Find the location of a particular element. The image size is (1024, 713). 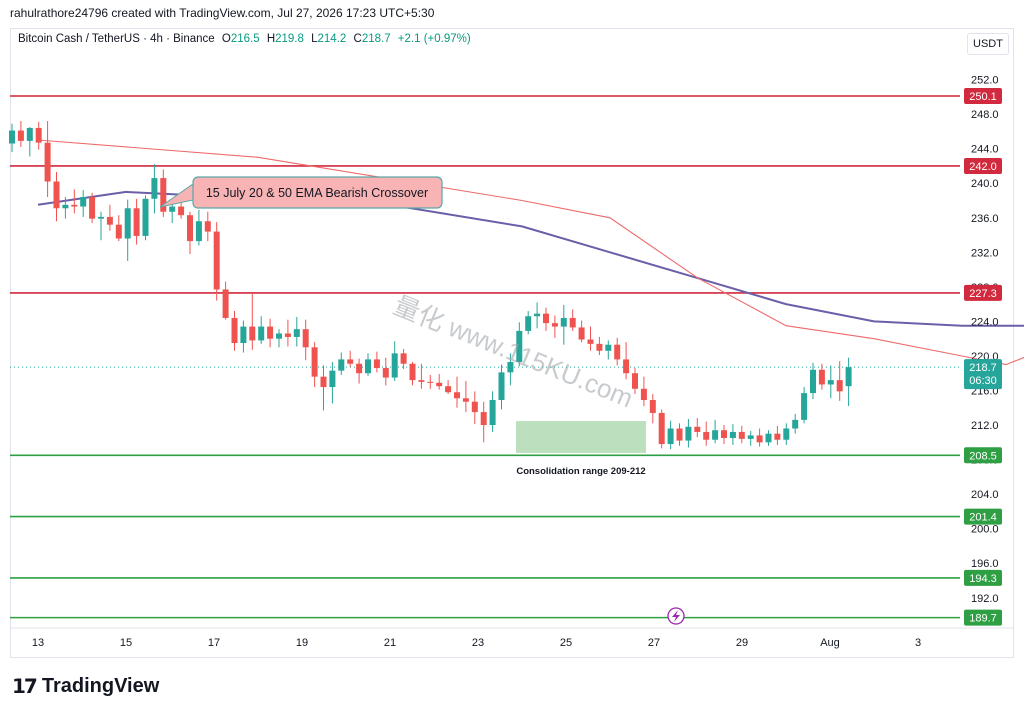

currency-button: USDT is located at coordinates (988, 44).